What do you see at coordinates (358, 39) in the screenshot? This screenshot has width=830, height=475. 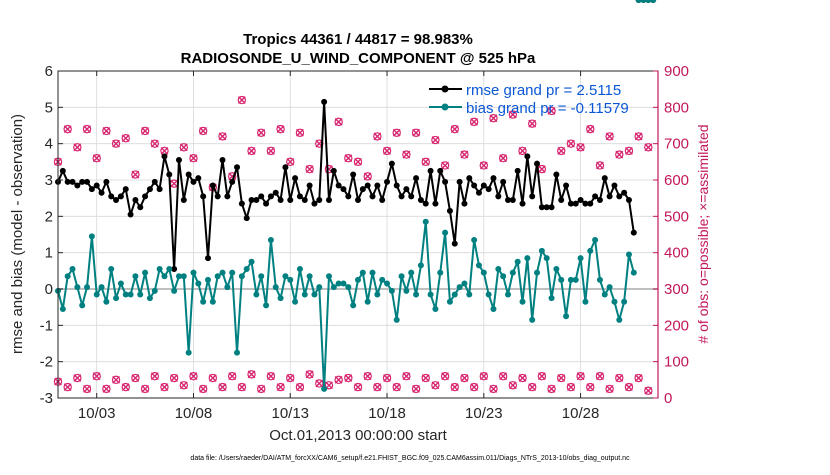 I see `chart-title-line1: Tropics 44361 / 44817 = 98.983%` at bounding box center [358, 39].